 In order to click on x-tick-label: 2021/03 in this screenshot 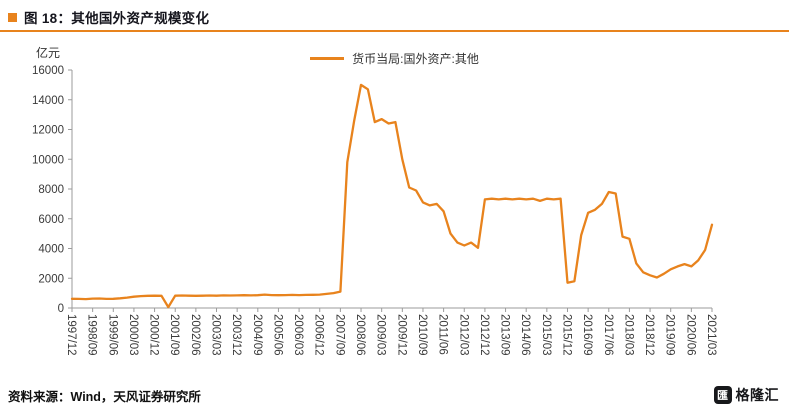, I will do `click(711, 335)`.